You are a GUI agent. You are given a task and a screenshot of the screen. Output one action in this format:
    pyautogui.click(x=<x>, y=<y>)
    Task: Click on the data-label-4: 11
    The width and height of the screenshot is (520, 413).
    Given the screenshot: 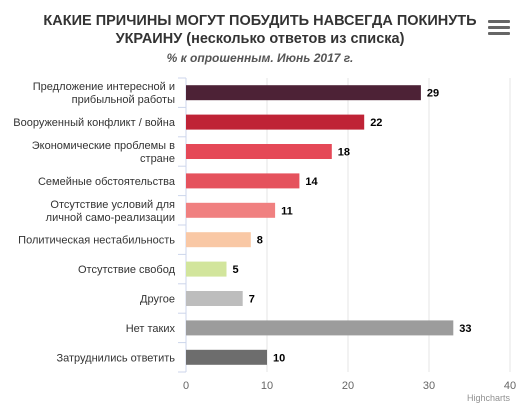 What is the action you would take?
    pyautogui.click(x=287, y=211)
    